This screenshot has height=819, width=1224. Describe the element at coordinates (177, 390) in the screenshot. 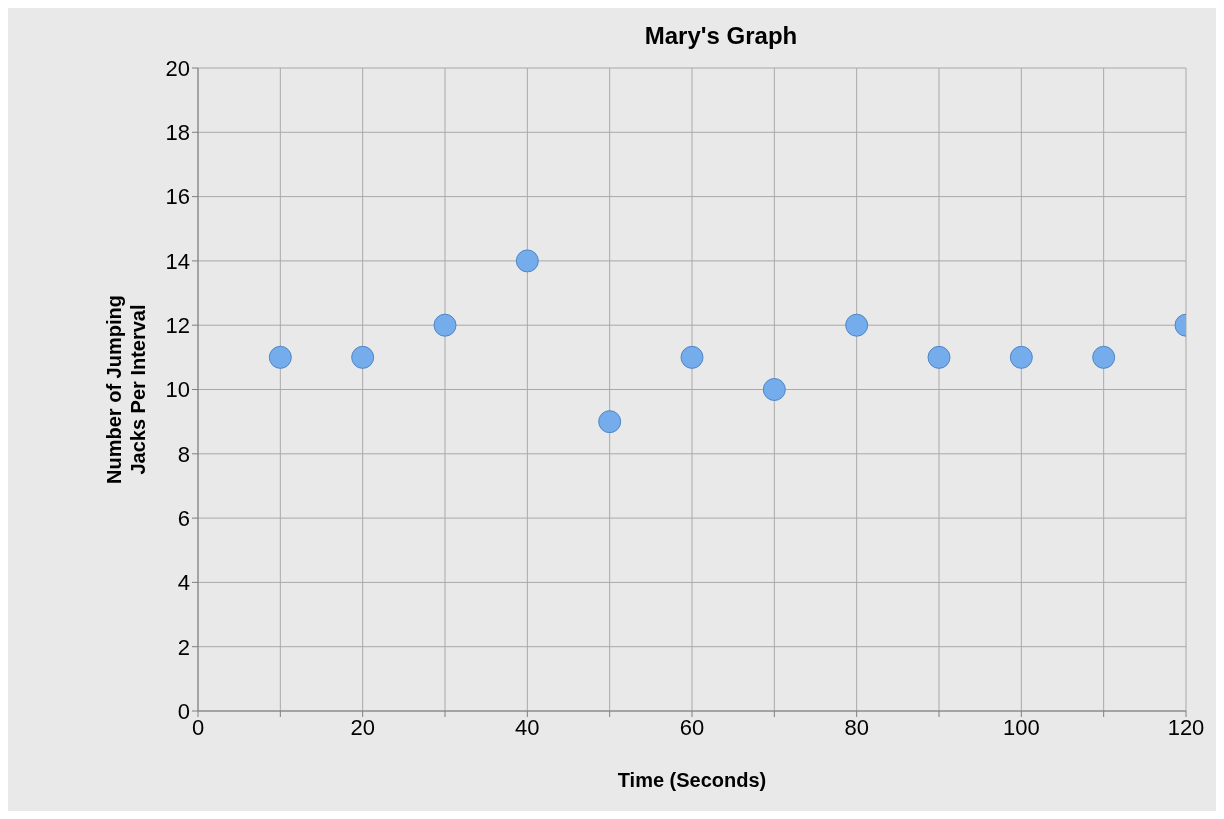

I see `y-tick-label: 10` at that location.